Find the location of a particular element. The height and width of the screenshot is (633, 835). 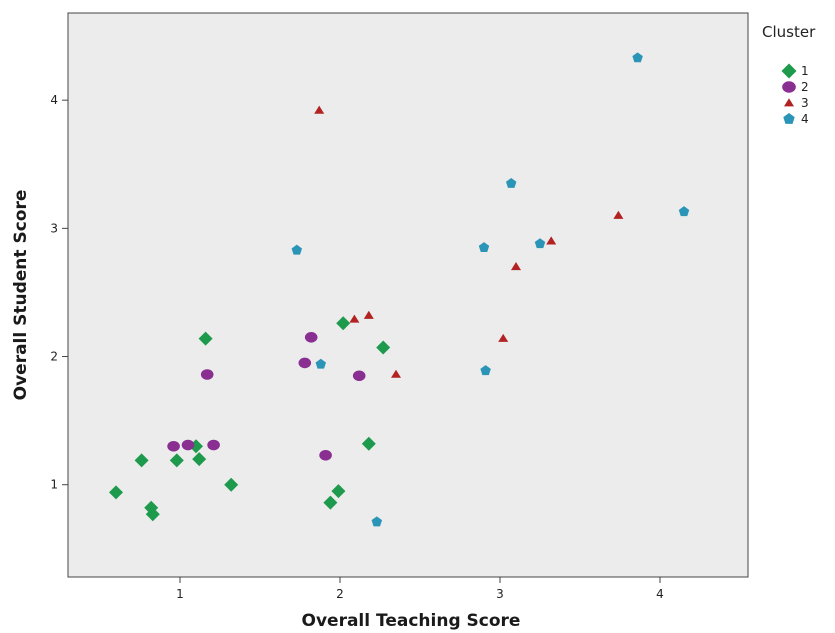

legend-title: Cluster is located at coordinates (789, 32).